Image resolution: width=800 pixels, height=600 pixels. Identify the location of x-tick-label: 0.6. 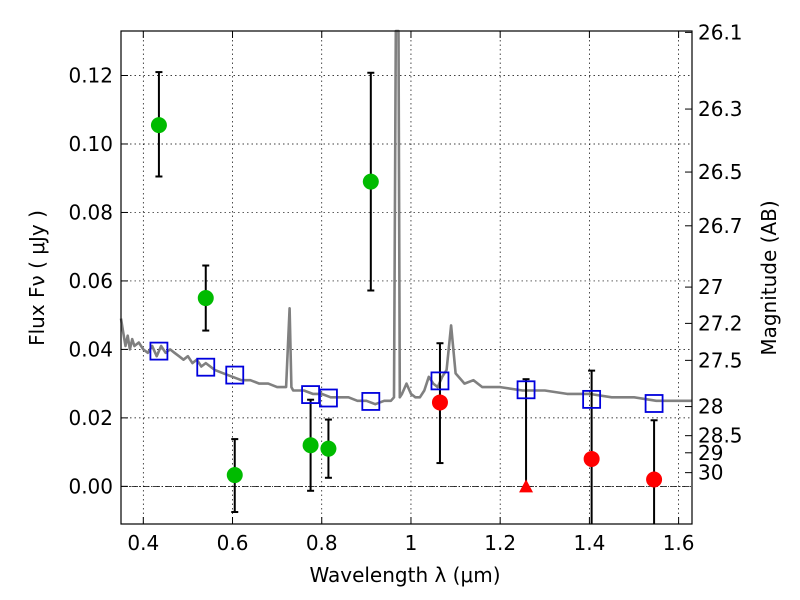
(233, 543).